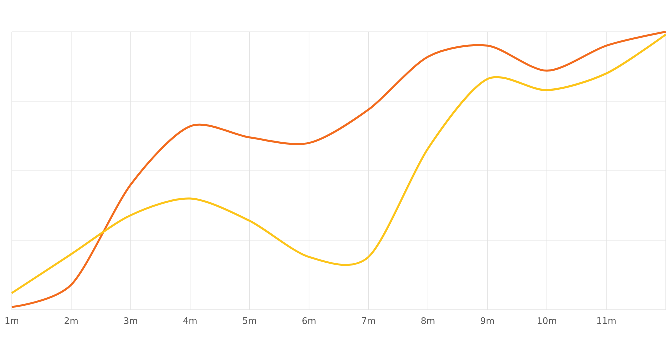 This screenshot has width=666, height=355. What do you see at coordinates (71, 321) in the screenshot?
I see `x-tick-label: 2m` at bounding box center [71, 321].